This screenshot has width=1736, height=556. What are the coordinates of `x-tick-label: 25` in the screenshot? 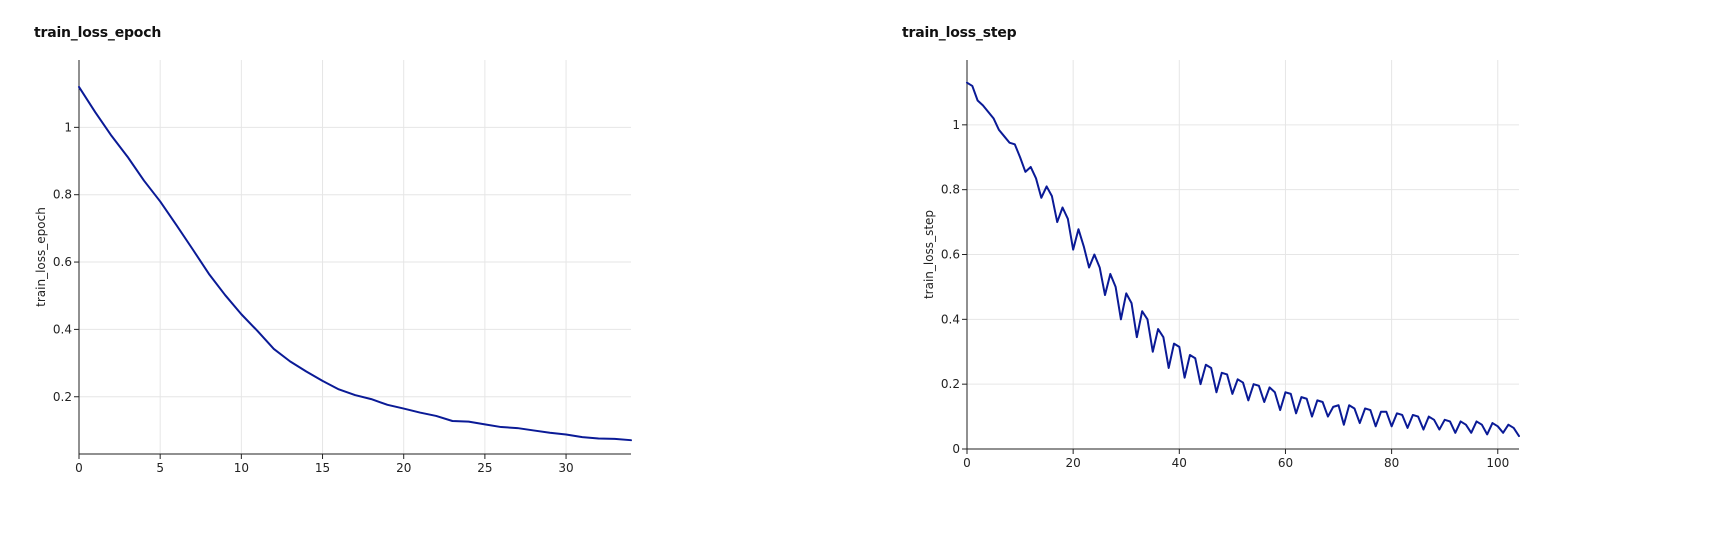 It's located at (484, 468).